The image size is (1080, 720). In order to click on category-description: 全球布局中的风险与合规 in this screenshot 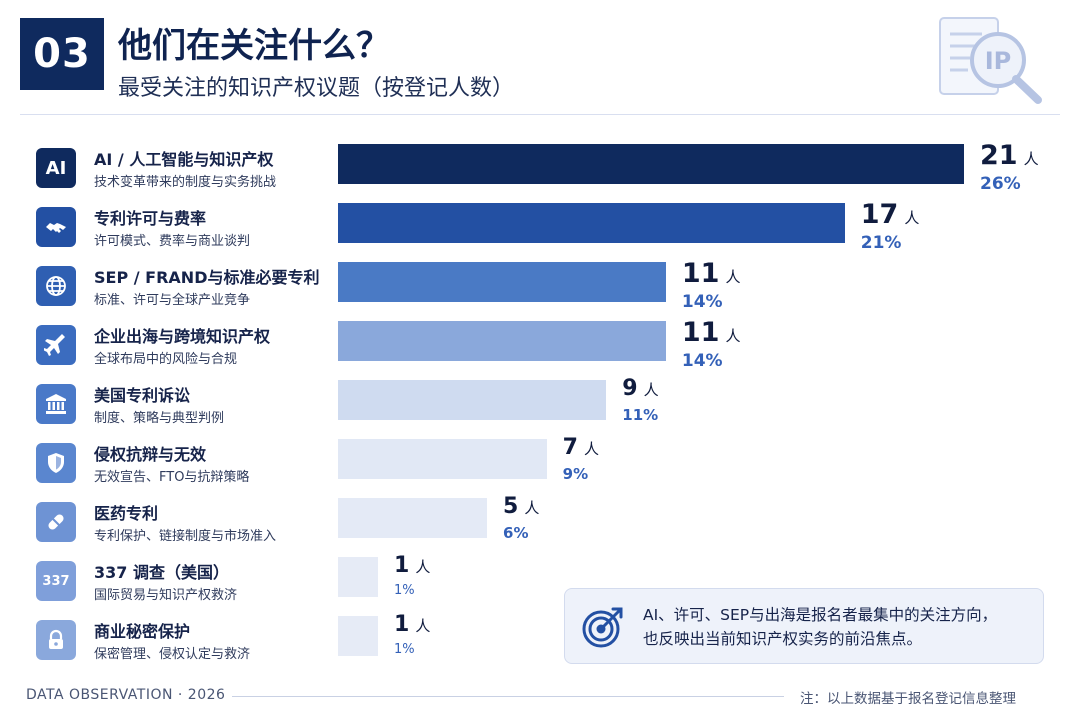, I will do `click(166, 359)`.